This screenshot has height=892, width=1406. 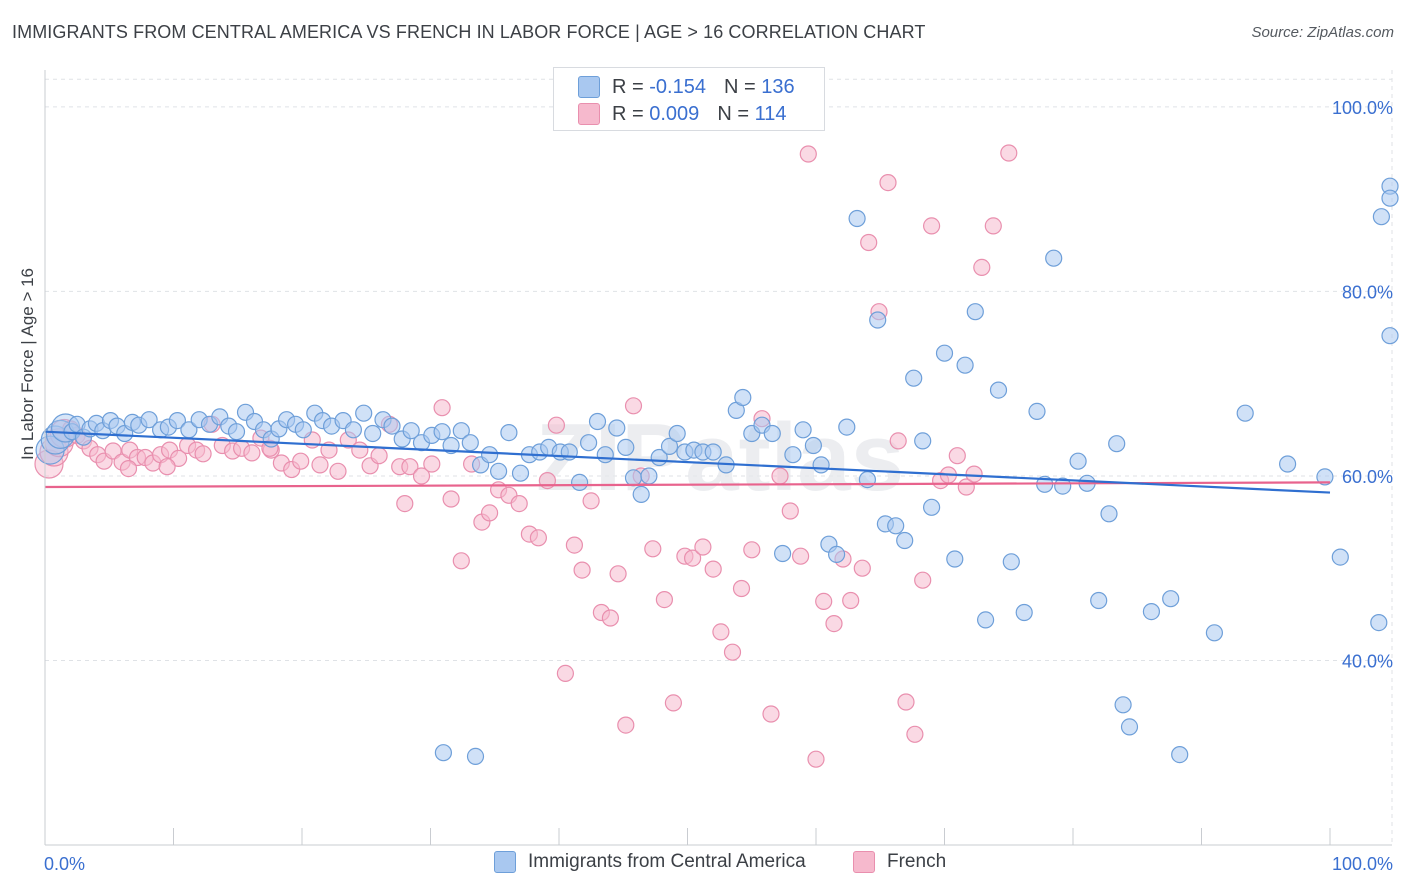 I want to click on bottom-legend-central-america: Immigrants from Central America, so click(x=650, y=862).